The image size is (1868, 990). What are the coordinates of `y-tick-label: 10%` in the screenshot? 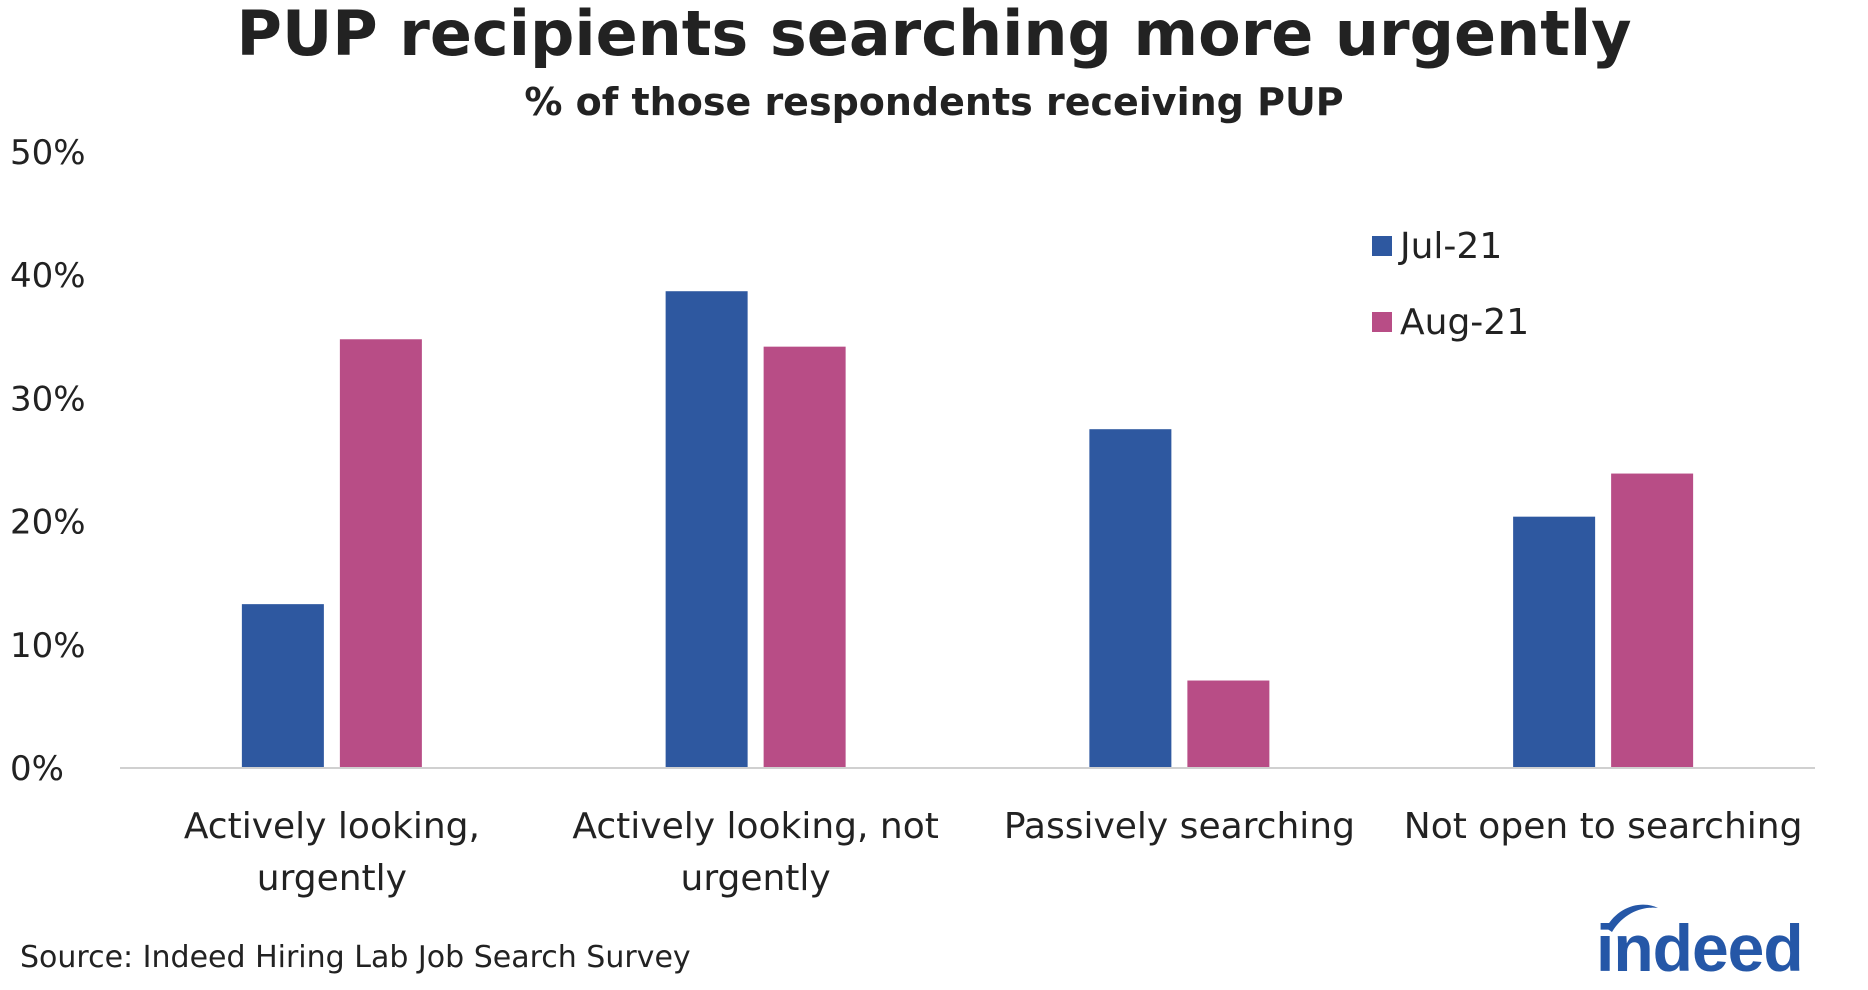 It's located at (48, 646).